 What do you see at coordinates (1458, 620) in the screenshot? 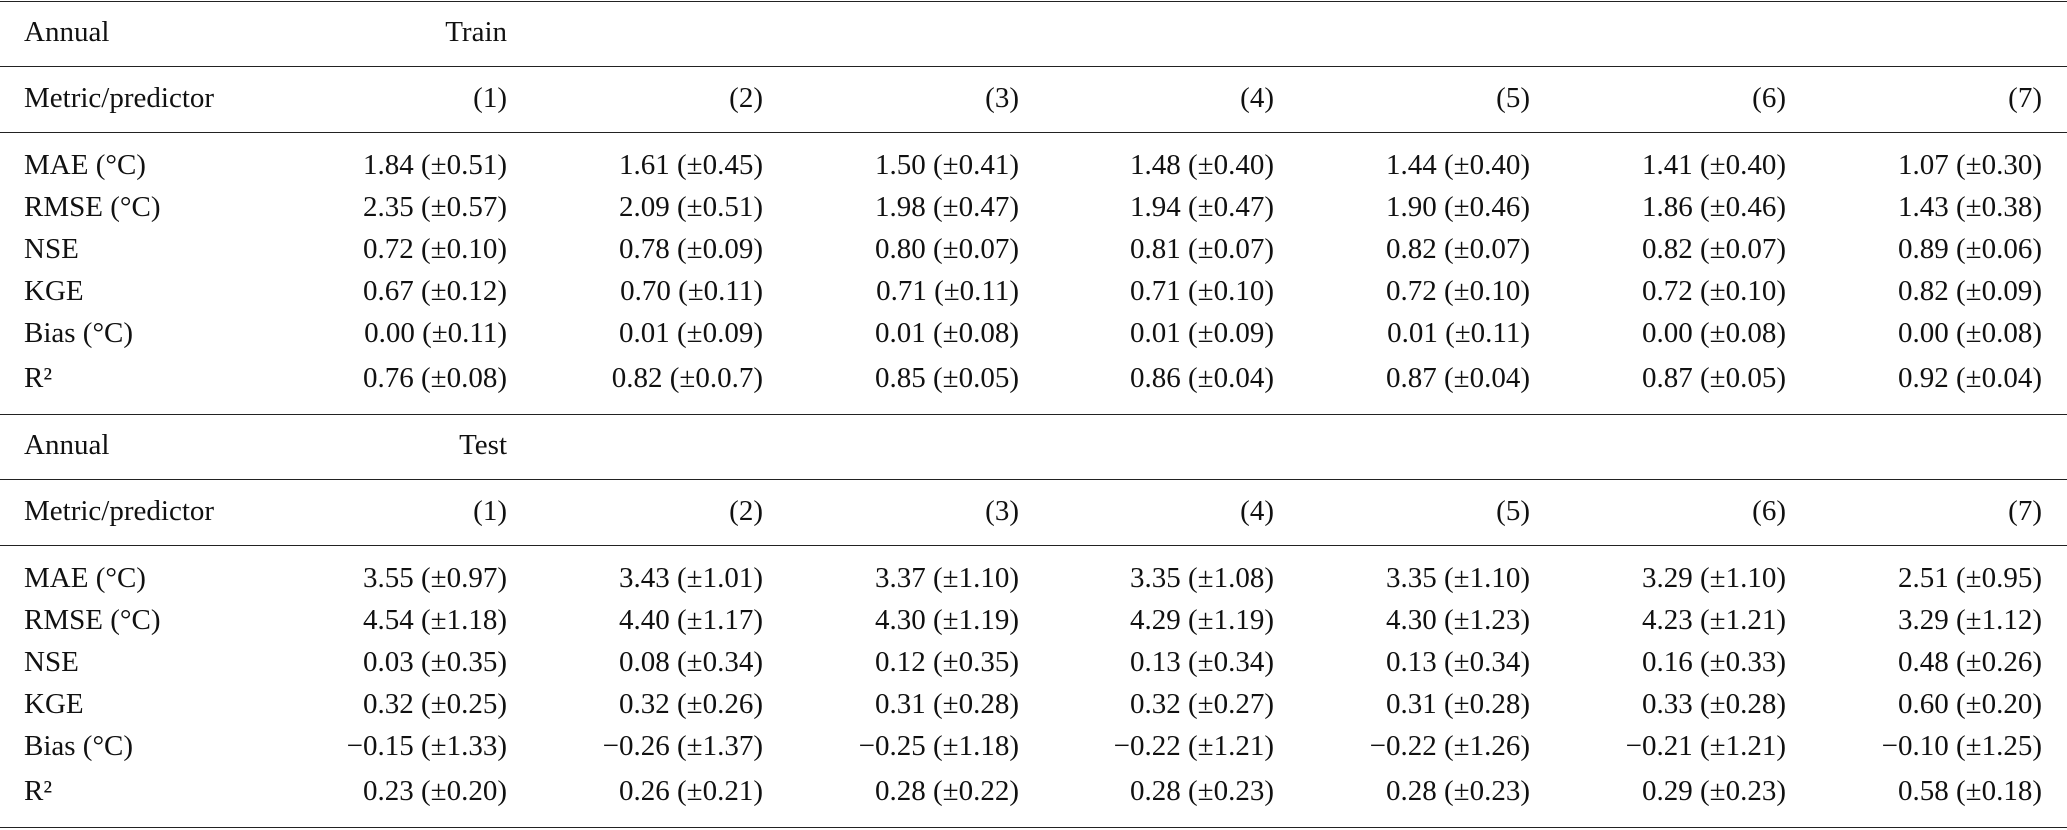
I see `table-cell: 4.30 (±1.23)` at bounding box center [1458, 620].